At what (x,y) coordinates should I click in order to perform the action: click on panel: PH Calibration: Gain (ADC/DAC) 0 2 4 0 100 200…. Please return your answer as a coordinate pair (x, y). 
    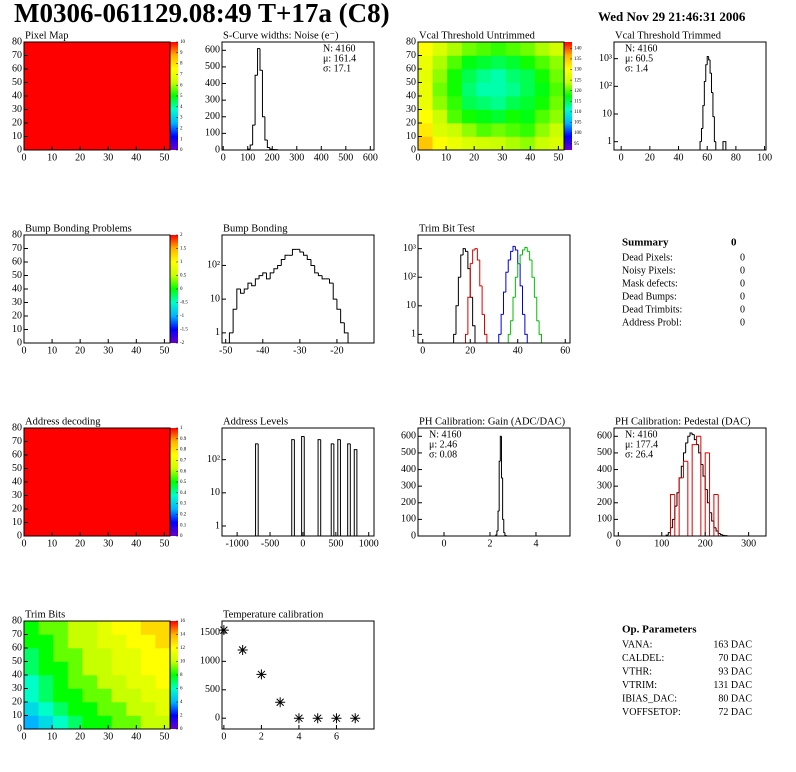
    Looking at the image, I should click on (486, 482).